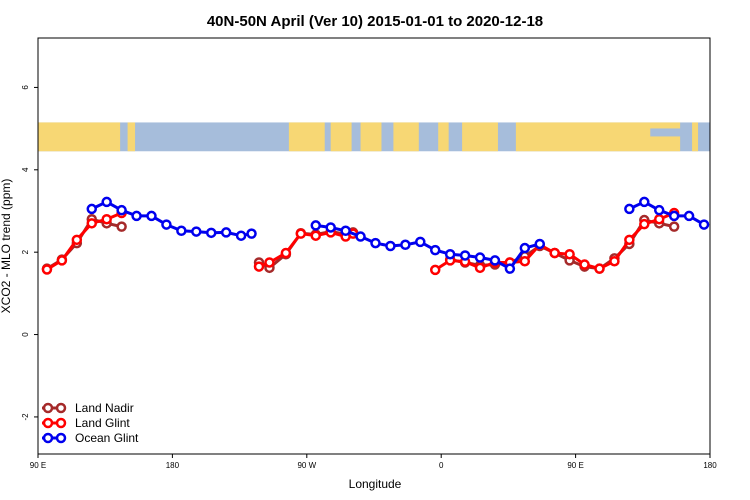 This screenshot has width=750, height=500. What do you see at coordinates (104, 408) in the screenshot?
I see `legend-label-land-nadir: Land Nadir` at bounding box center [104, 408].